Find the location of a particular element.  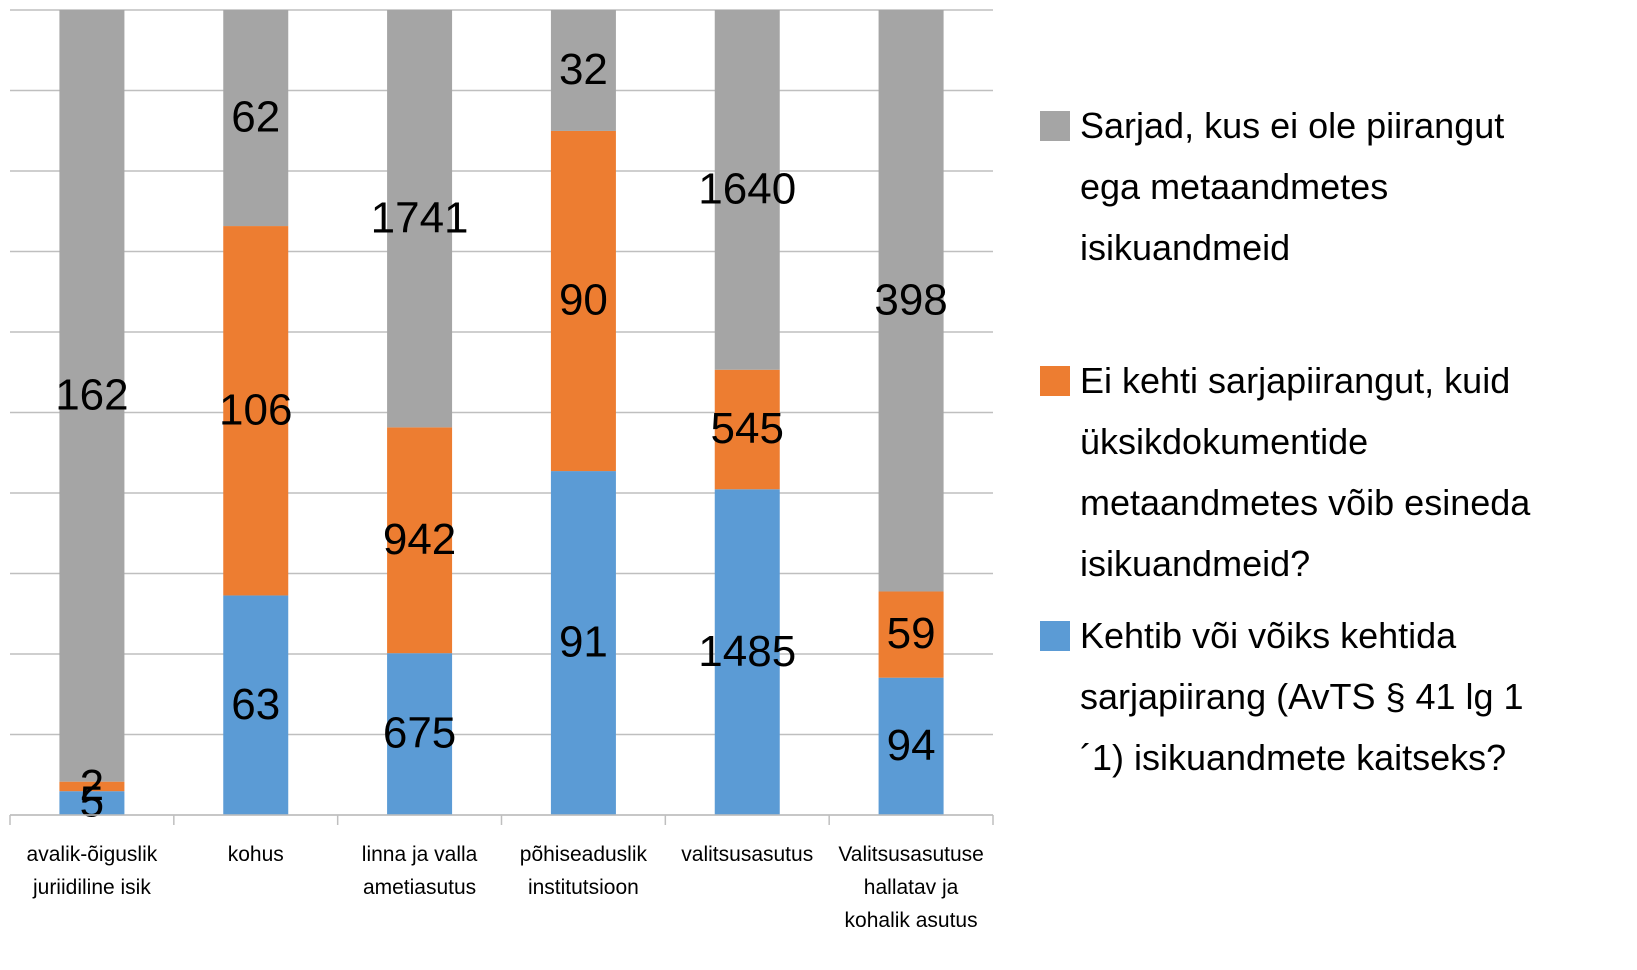

data-label: 162 is located at coordinates (91, 394).